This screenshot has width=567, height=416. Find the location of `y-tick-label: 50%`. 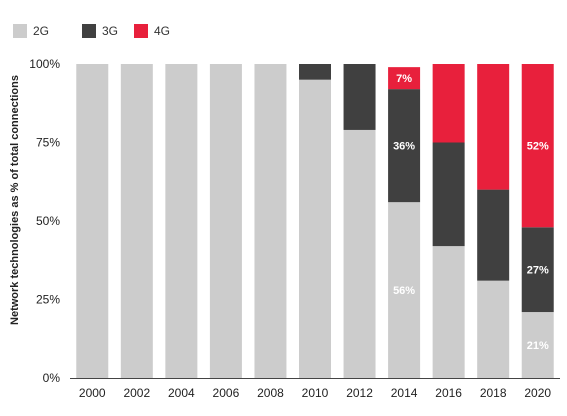

y-tick-label: 50% is located at coordinates (48, 221).